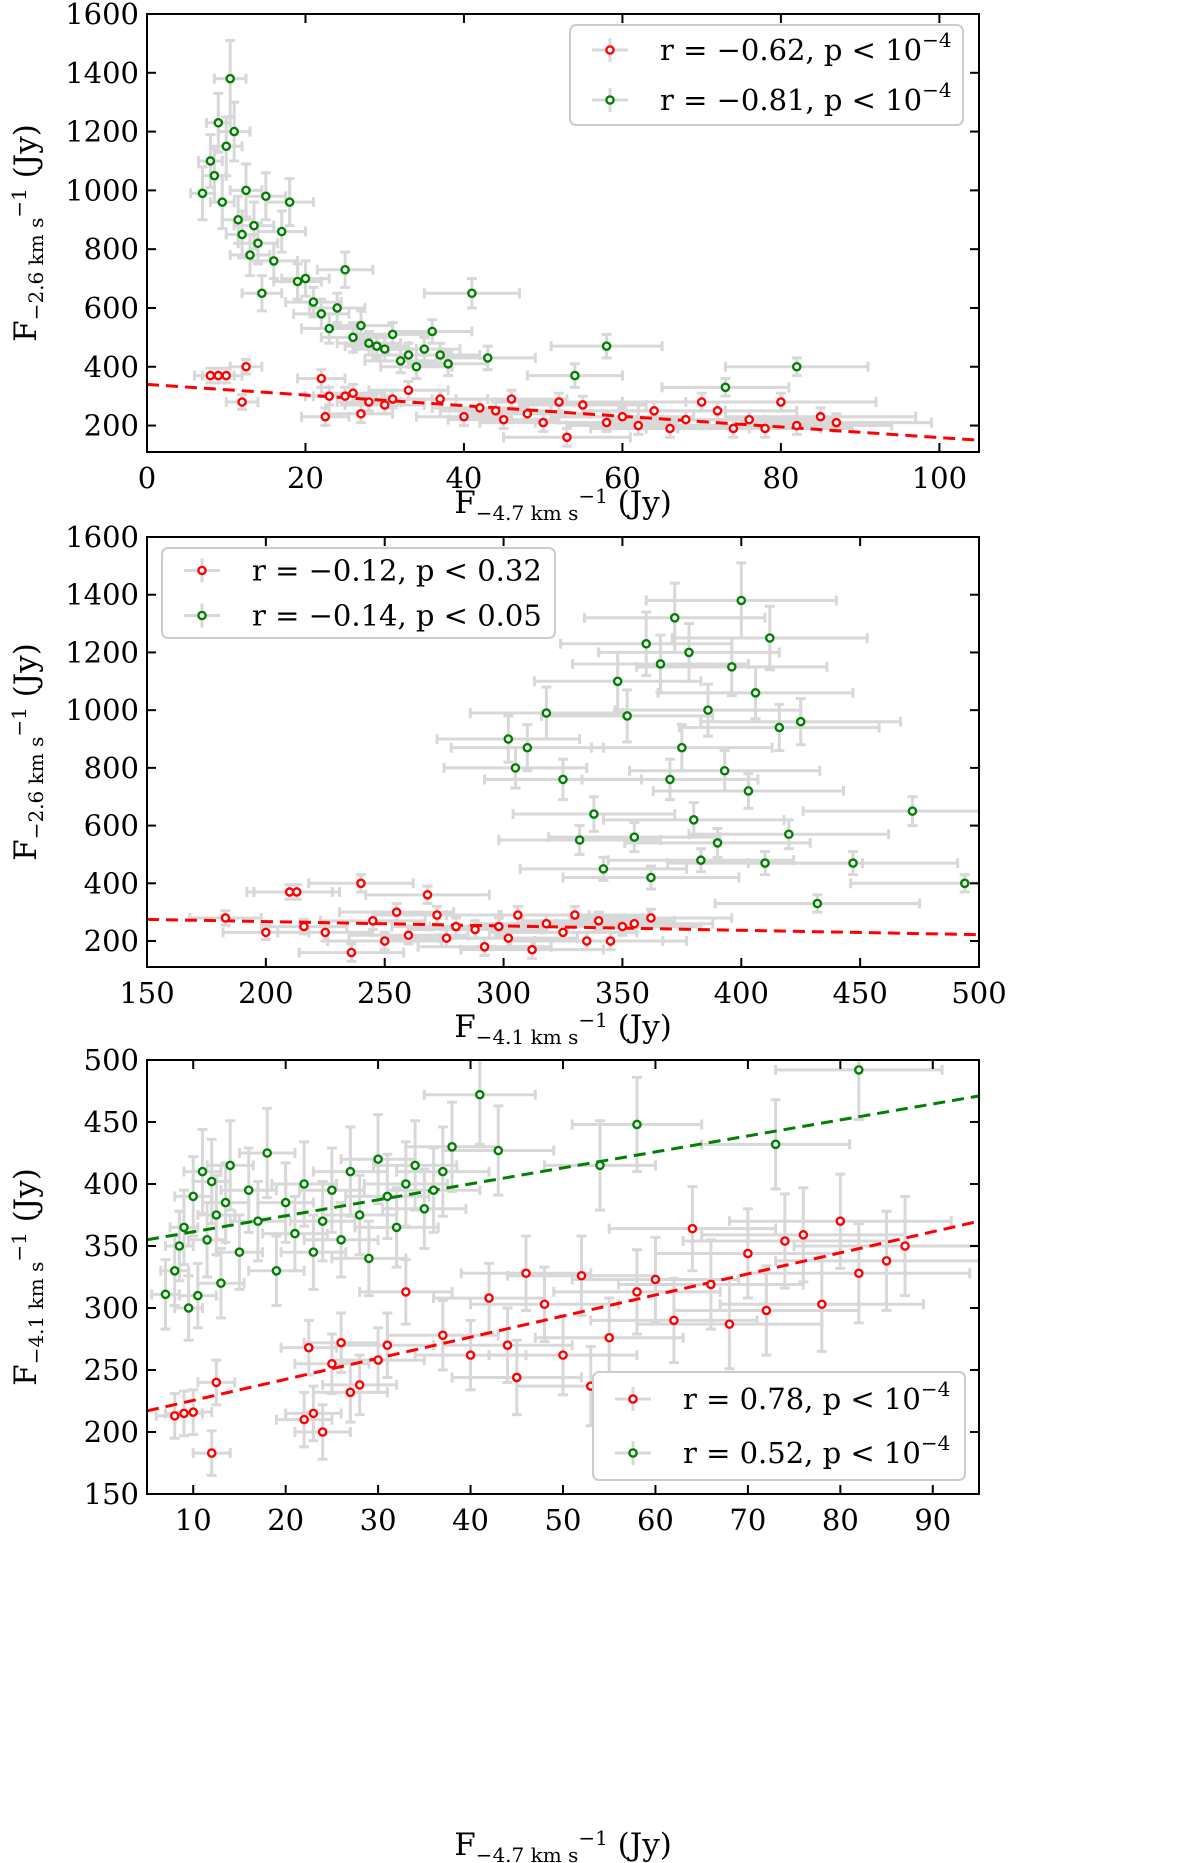 This screenshot has width=1200, height=1863. Describe the element at coordinates (503, 993) in the screenshot. I see `x-tick-label: 300` at that location.